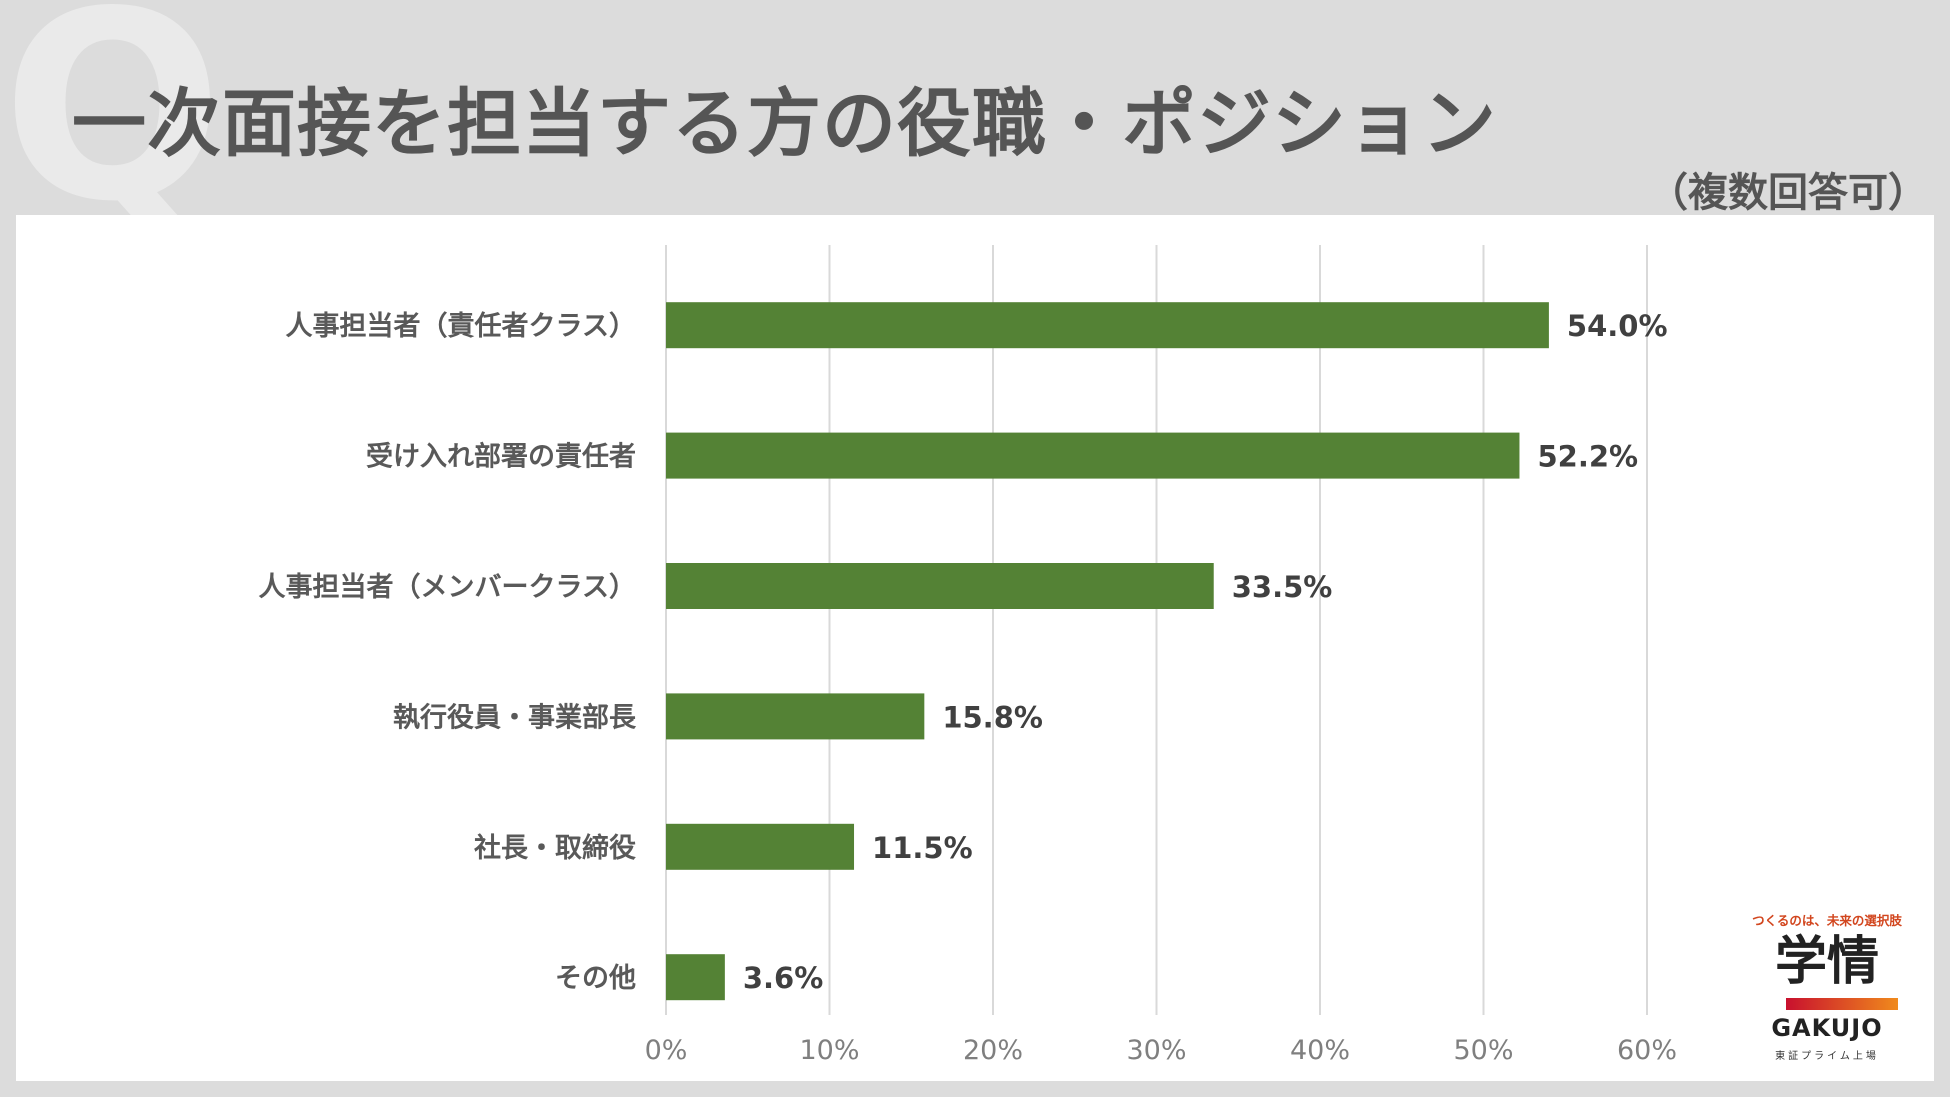 This screenshot has width=1950, height=1097. Describe the element at coordinates (515, 717) in the screenshot. I see `category-label: 執行役員・事業部長` at that location.